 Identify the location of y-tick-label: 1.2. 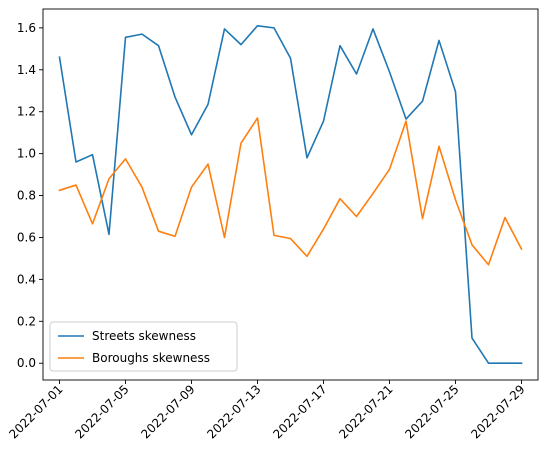
(26, 112).